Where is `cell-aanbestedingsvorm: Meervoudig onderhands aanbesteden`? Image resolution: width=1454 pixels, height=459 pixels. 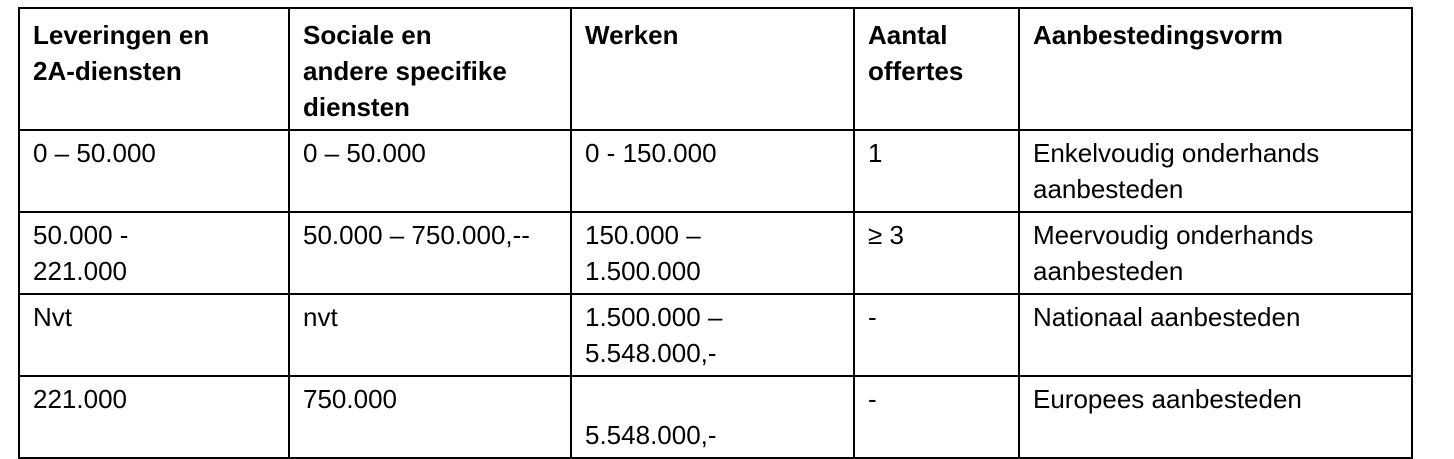
cell-aanbestedingsvorm: Meervoudig onderhands aanbesteden is located at coordinates (1215, 253).